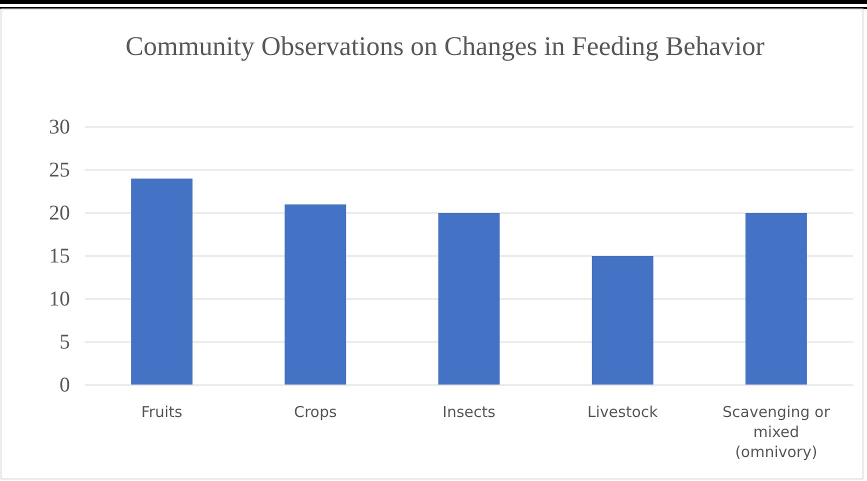 The height and width of the screenshot is (481, 867). I want to click on x-tick-label: Insects, so click(469, 412).